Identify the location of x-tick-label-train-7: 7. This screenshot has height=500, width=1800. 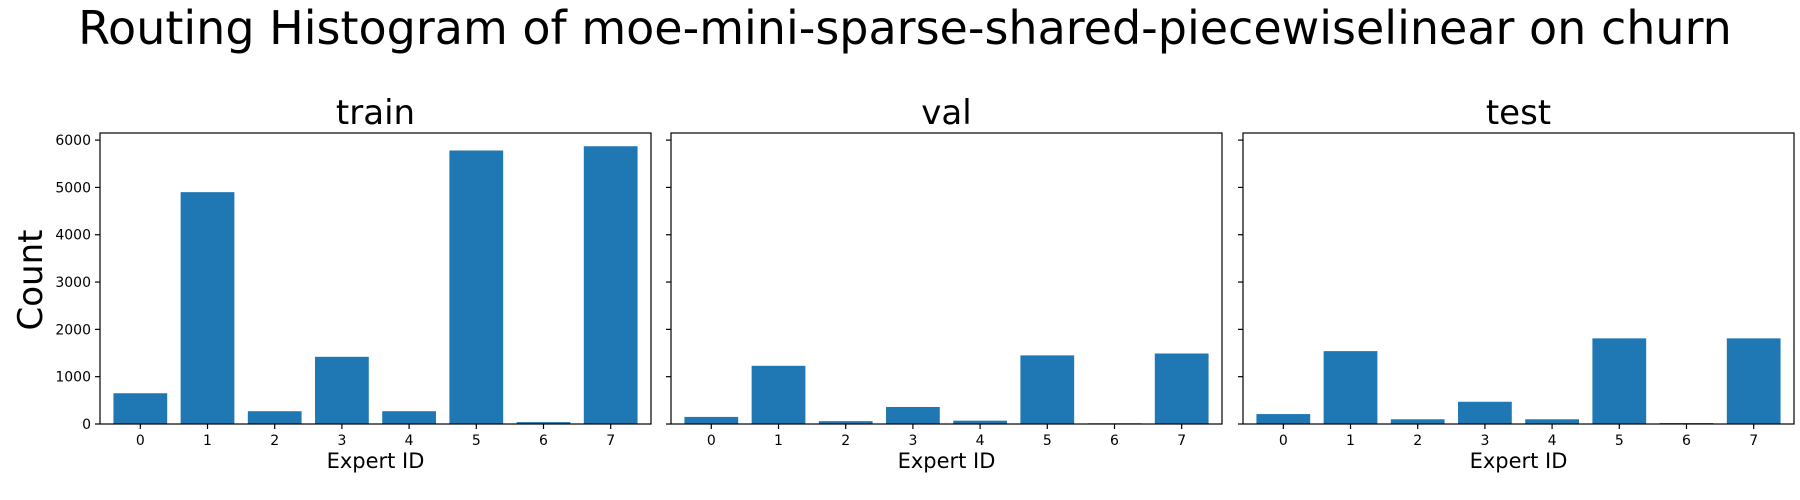
(610, 441).